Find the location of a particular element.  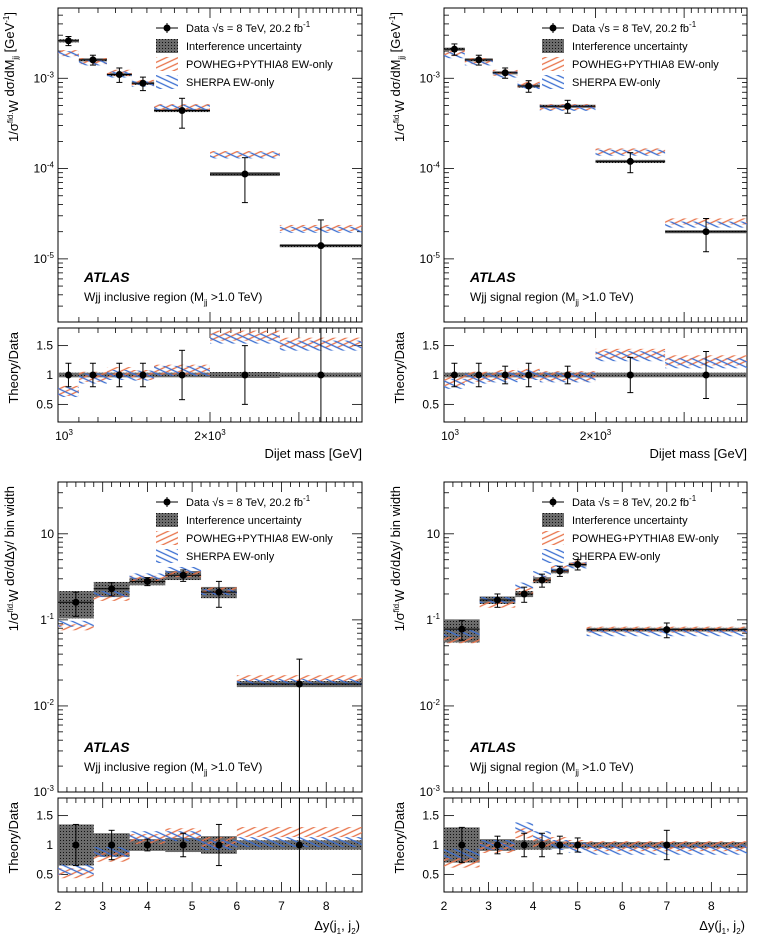

powheg-band is located at coordinates (76, 627).